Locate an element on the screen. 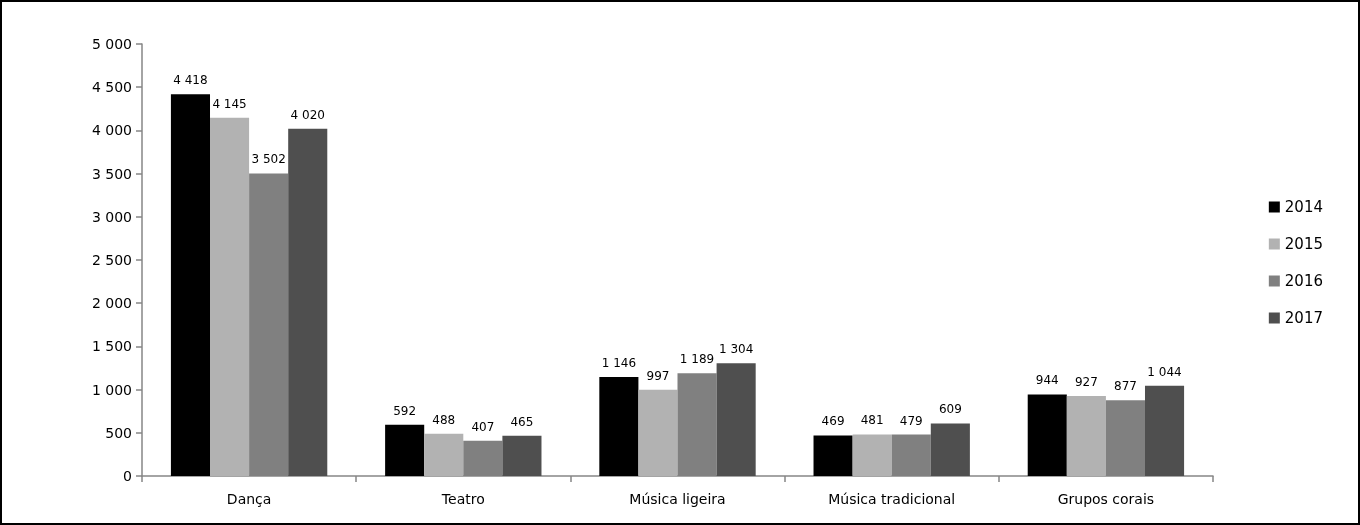 The width and height of the screenshot is (1360, 525). y-tick-label: 2 500 is located at coordinates (111, 260).